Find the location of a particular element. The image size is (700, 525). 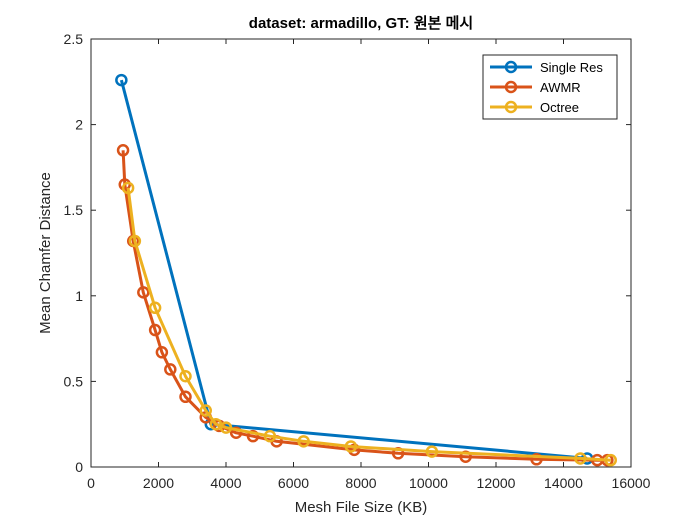

x-tick-label: 12000 is located at coordinates (496, 483).